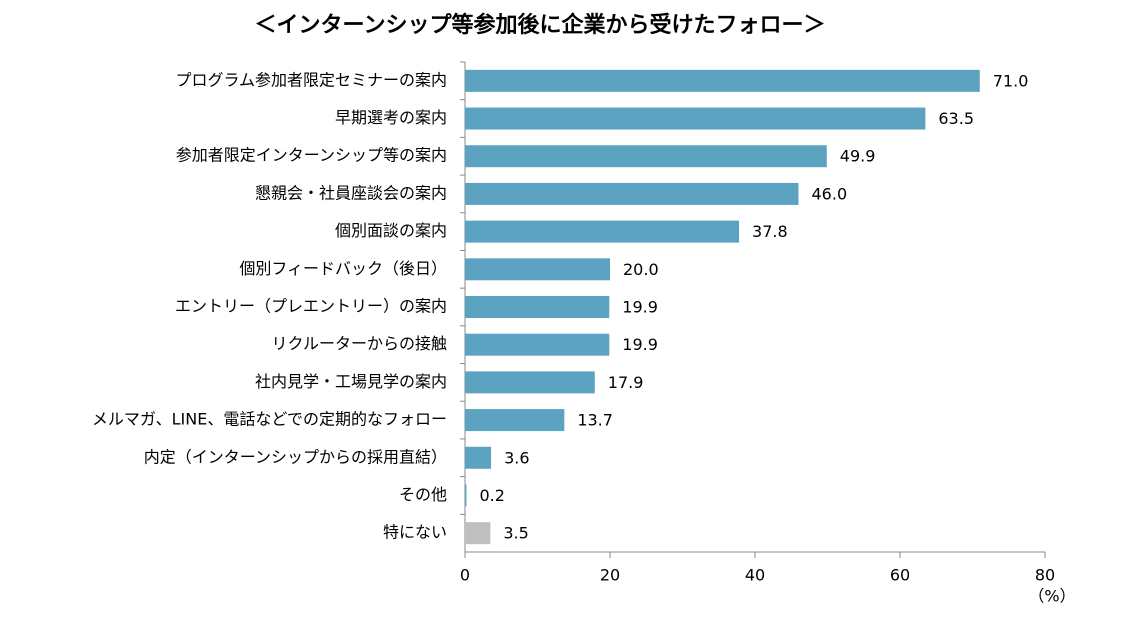 This screenshot has height=618, width=1126. Describe the element at coordinates (900, 575) in the screenshot. I see `x-tick-label: 60` at that location.